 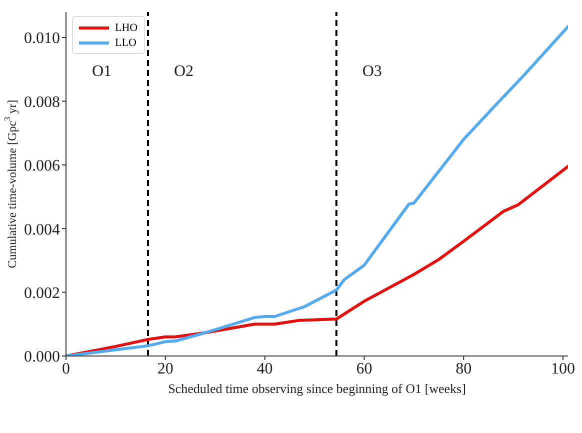 What do you see at coordinates (364, 369) in the screenshot?
I see `x-tick-label: 60` at bounding box center [364, 369].